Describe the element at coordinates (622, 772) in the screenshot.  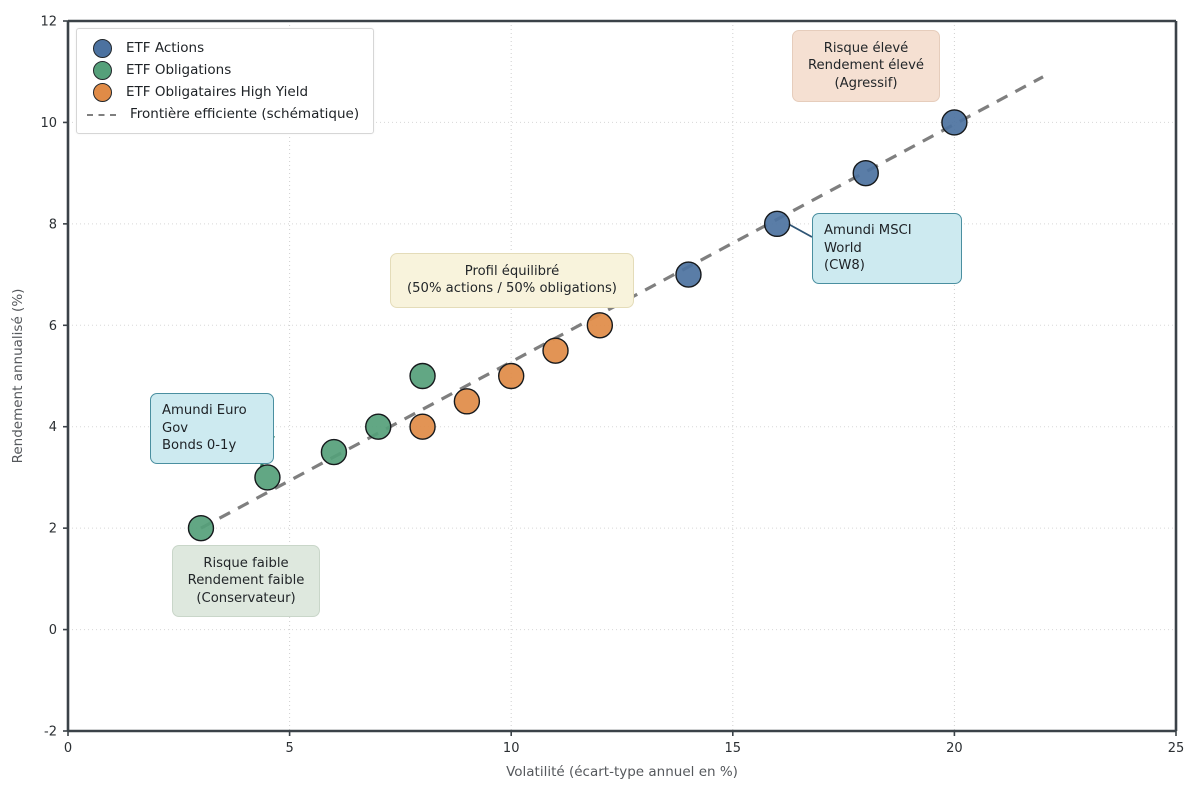
I see `svg-text:Volatilité (écart-type annuel: Volatilité (écart-type annuel en %)` at that location.